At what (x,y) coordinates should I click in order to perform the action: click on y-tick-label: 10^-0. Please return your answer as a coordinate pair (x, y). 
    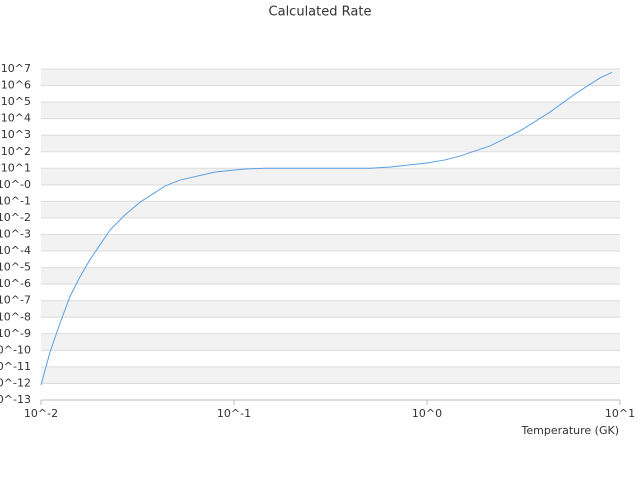
    Looking at the image, I should click on (15, 184).